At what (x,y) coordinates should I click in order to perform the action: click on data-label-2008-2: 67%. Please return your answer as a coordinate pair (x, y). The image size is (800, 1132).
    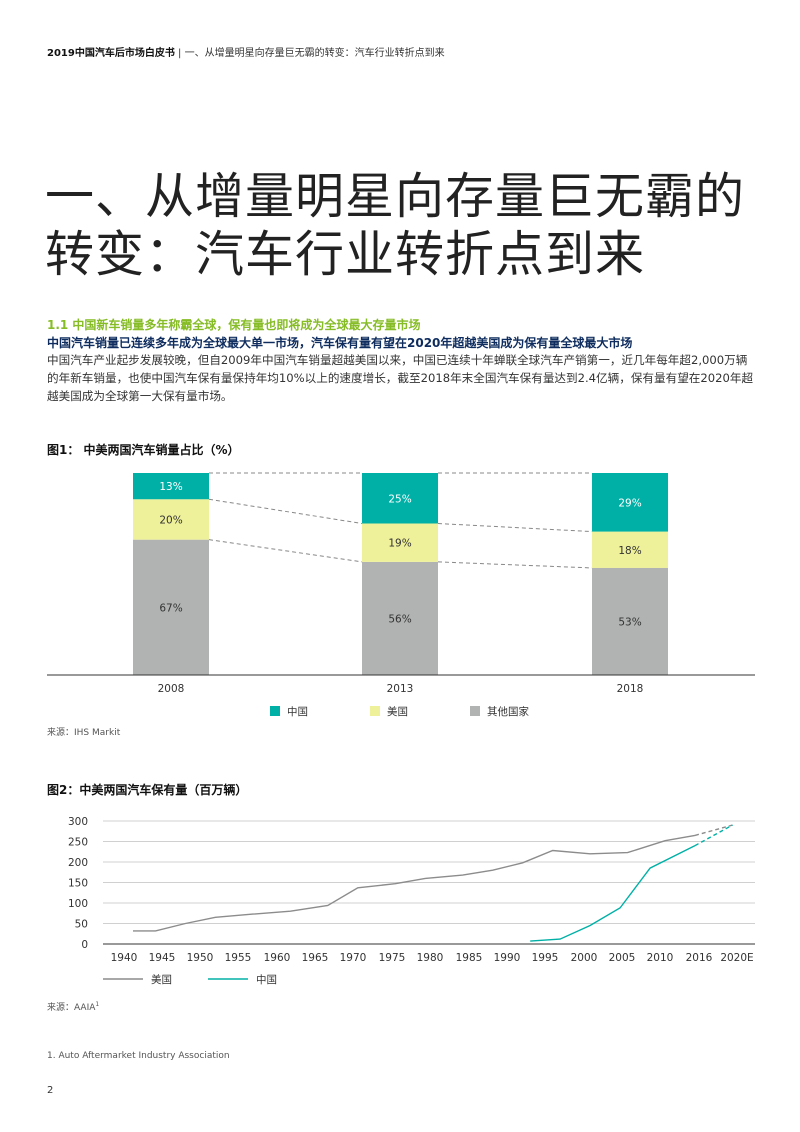
    Looking at the image, I should click on (170, 608).